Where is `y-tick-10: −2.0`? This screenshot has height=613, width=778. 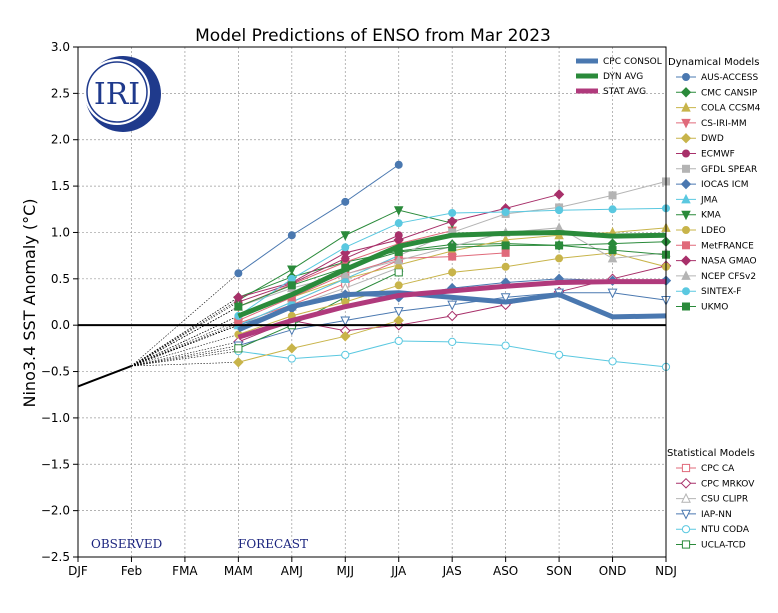 y-tick-10: −2.0 is located at coordinates (55, 511).